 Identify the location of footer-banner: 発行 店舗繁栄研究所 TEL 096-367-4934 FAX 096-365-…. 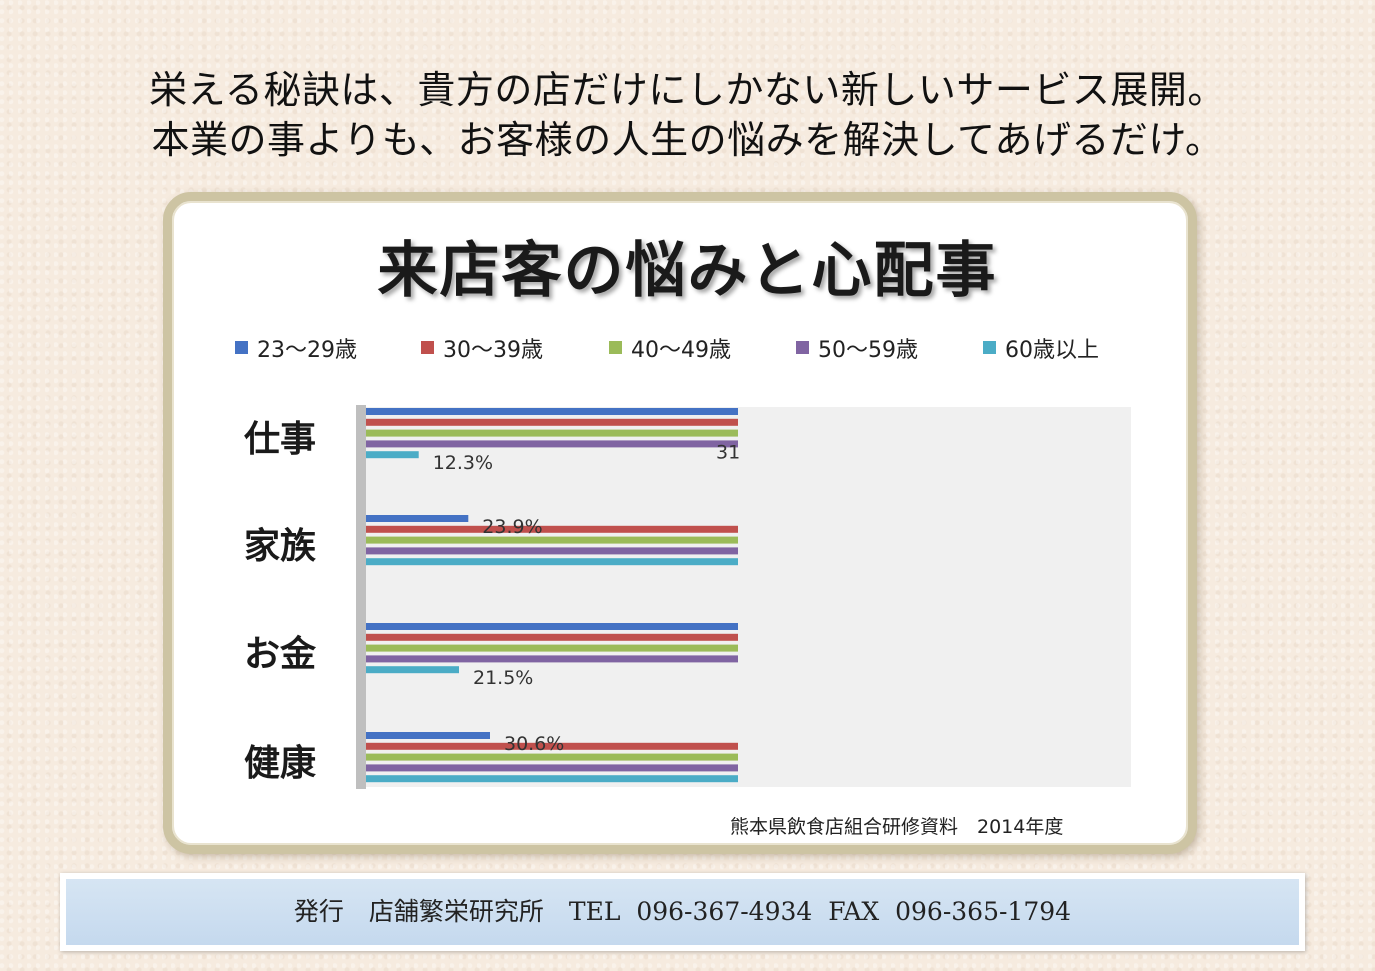
(682, 912).